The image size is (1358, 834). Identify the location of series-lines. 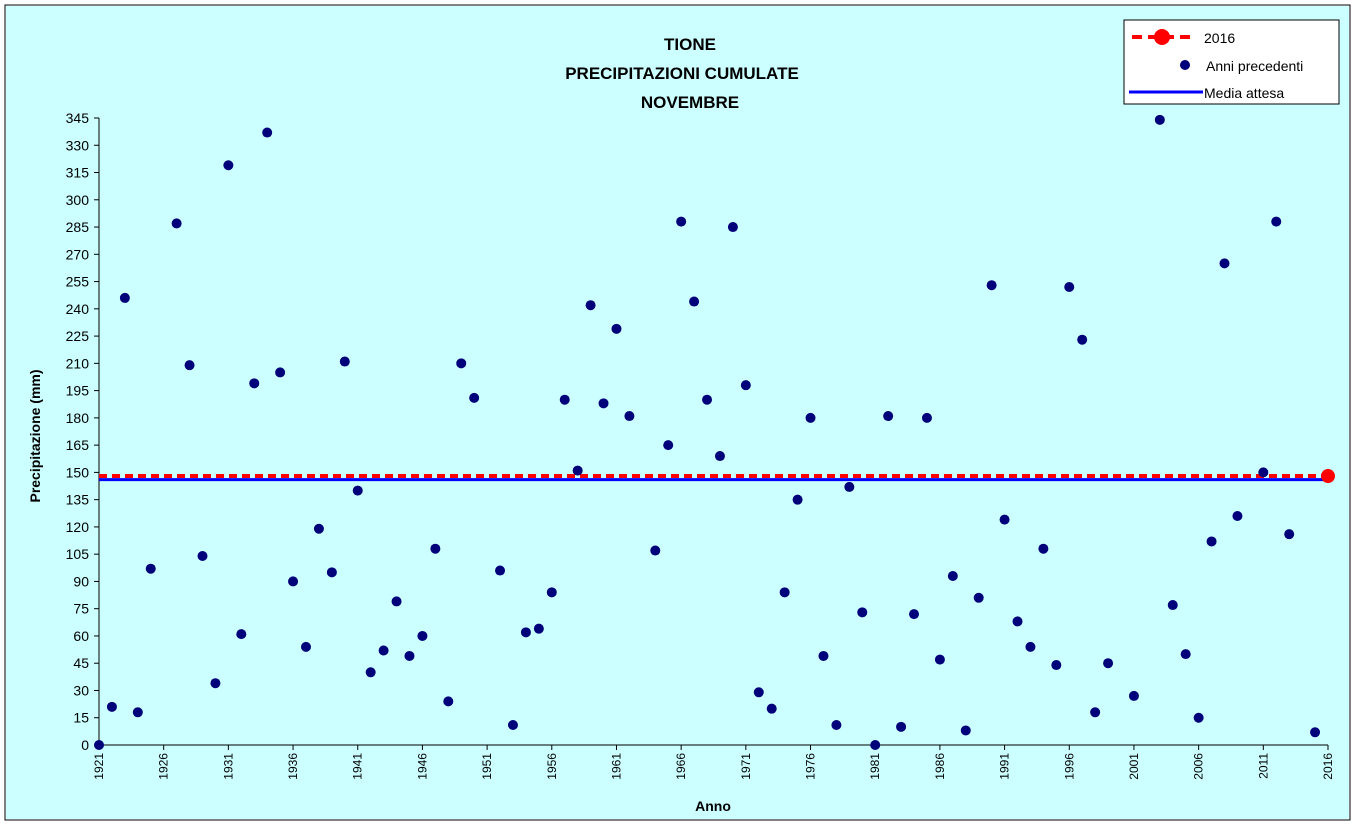
(713, 478).